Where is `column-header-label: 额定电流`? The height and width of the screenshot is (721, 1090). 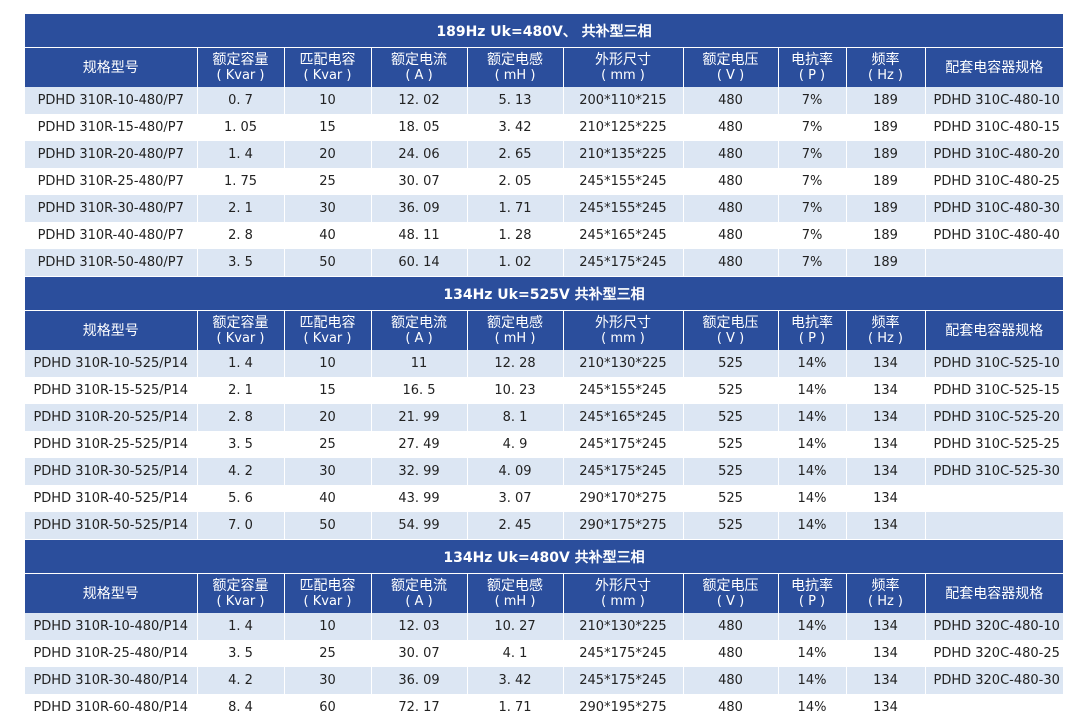
column-header-label: 额定电流 is located at coordinates (419, 323).